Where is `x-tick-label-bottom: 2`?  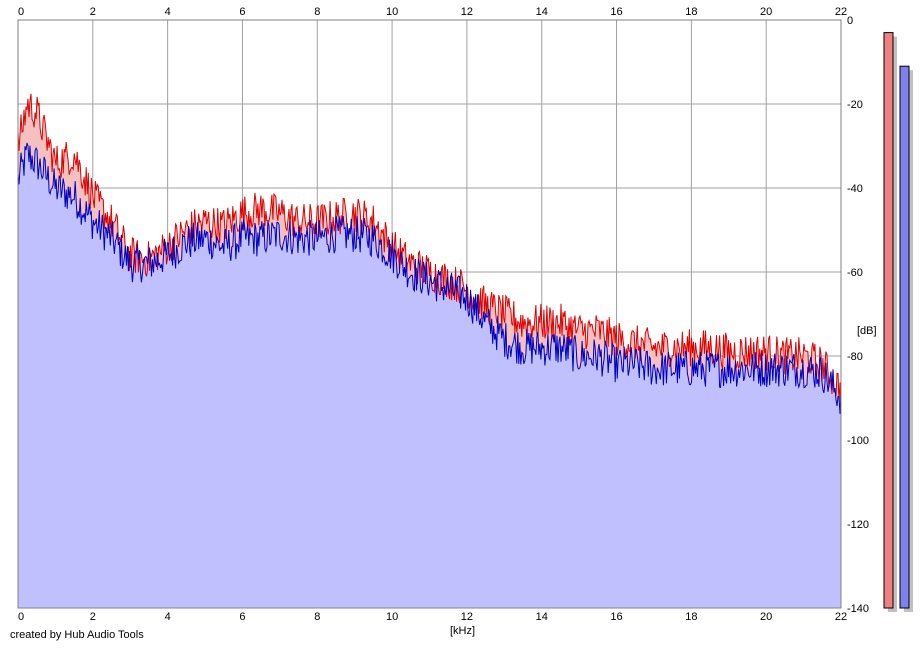
x-tick-label-bottom: 2 is located at coordinates (93, 617).